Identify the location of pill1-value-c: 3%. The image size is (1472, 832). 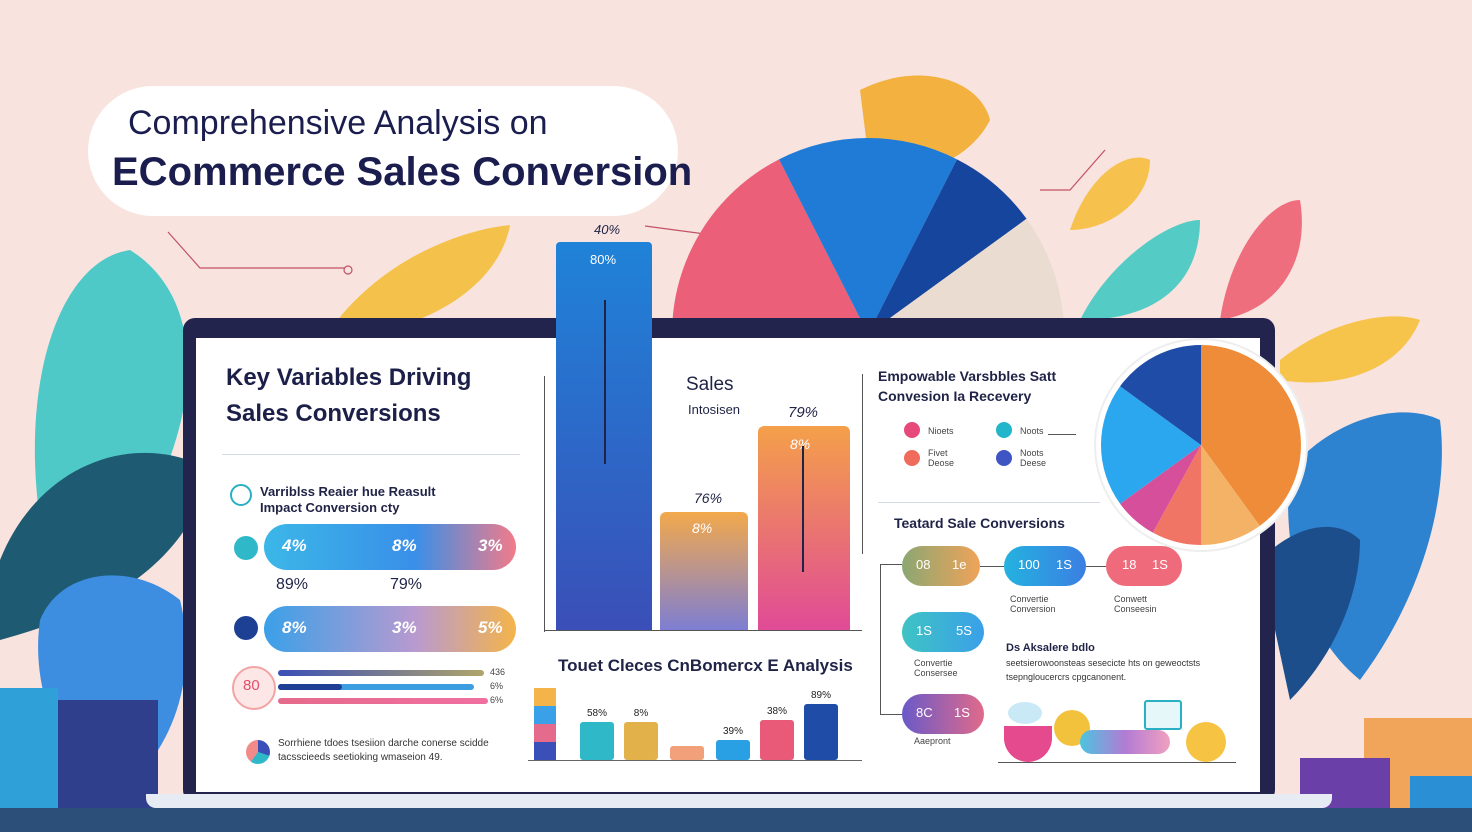
(490, 545).